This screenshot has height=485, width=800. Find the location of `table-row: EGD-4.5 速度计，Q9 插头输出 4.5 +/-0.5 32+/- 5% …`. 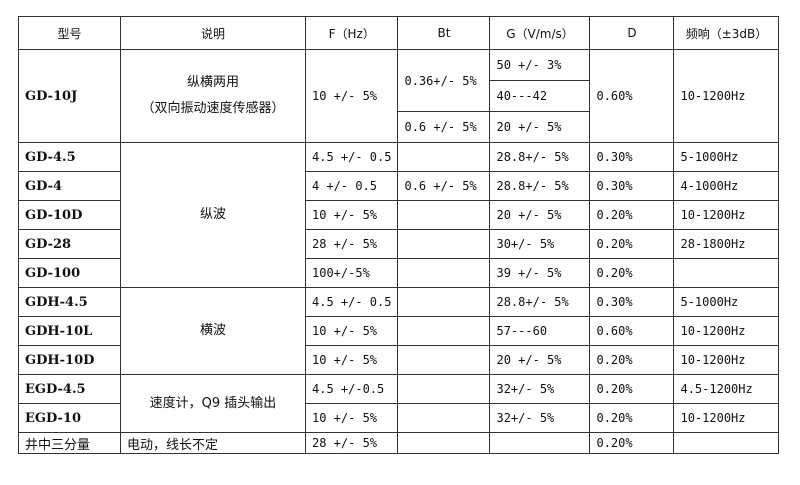

table-row: EGD-4.5 速度计，Q9 插头输出 4.5 +/-0.5 32+/- 5% … is located at coordinates (399, 403).